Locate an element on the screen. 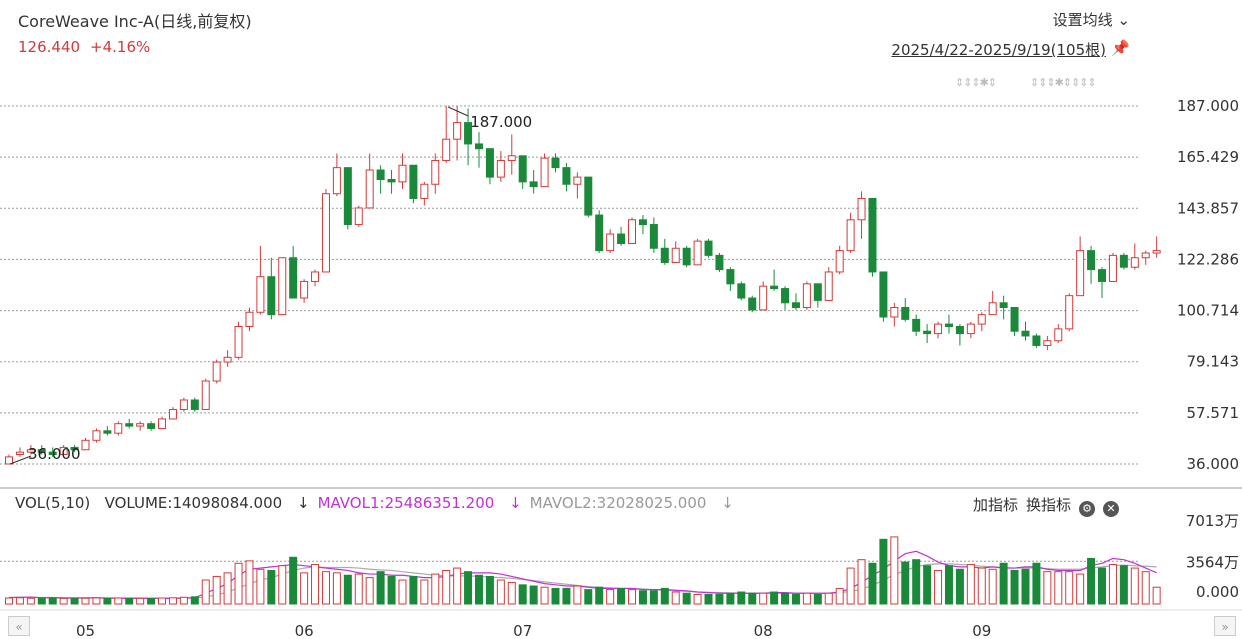 This screenshot has width=1242, height=639. x-axis-label: 09 is located at coordinates (981, 630).